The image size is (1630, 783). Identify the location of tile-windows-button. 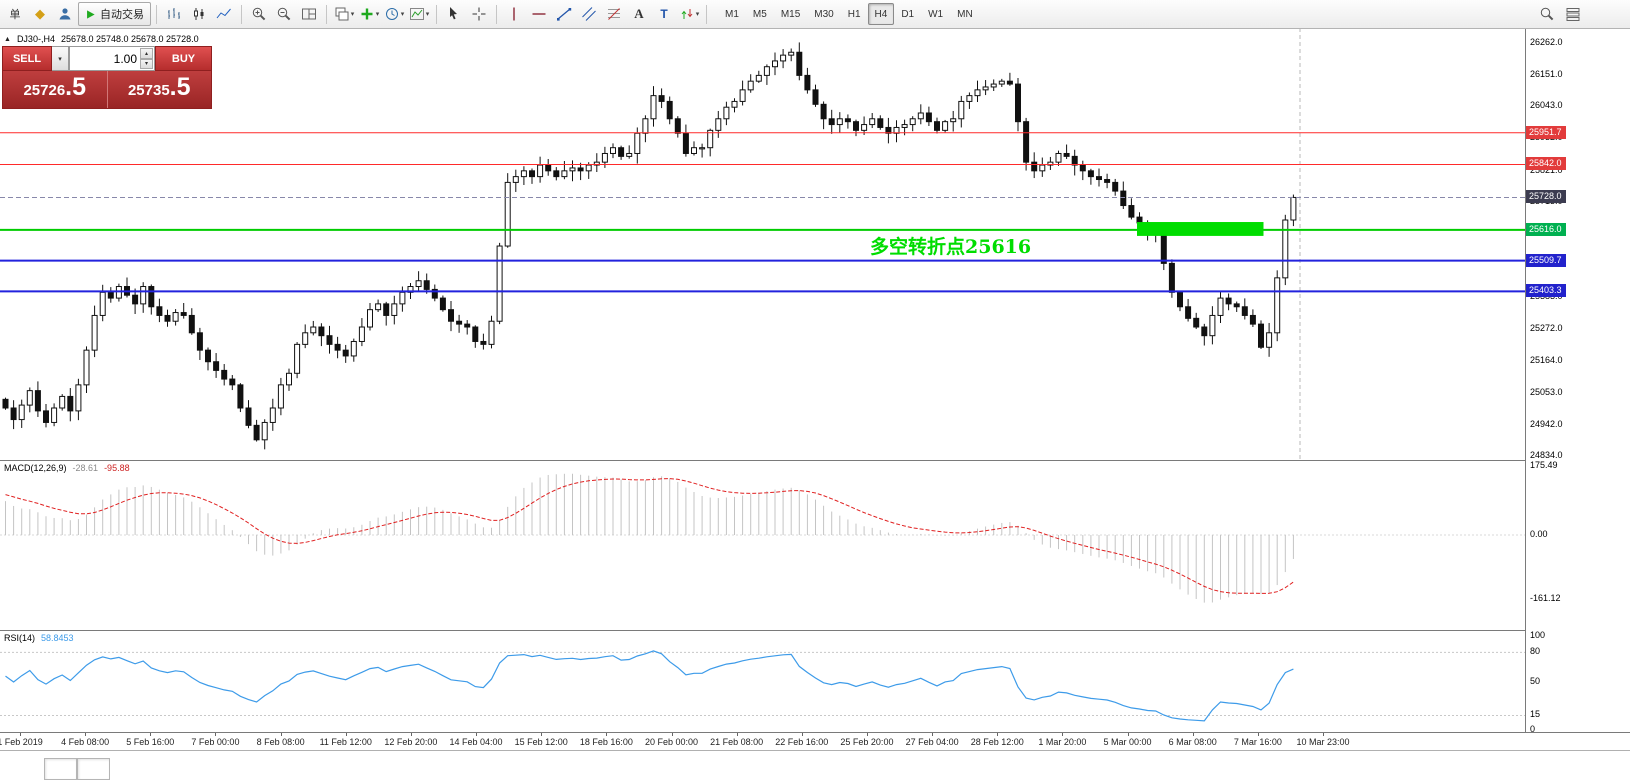
(309, 14).